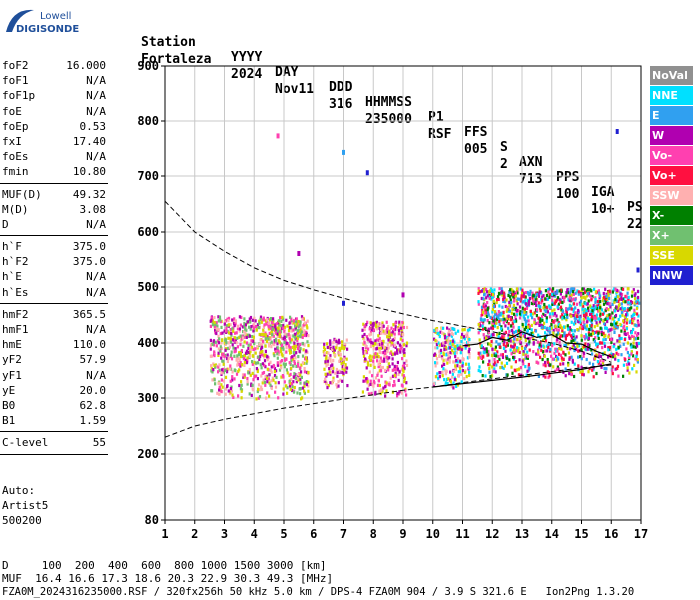 The image size is (700, 600). I want to click on param-name: foEs, so click(15, 157).